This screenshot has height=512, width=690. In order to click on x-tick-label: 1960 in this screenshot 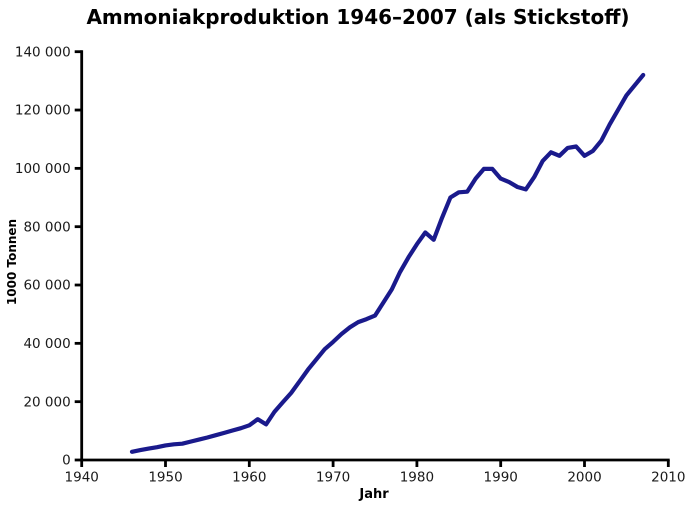, I will do `click(249, 478)`.